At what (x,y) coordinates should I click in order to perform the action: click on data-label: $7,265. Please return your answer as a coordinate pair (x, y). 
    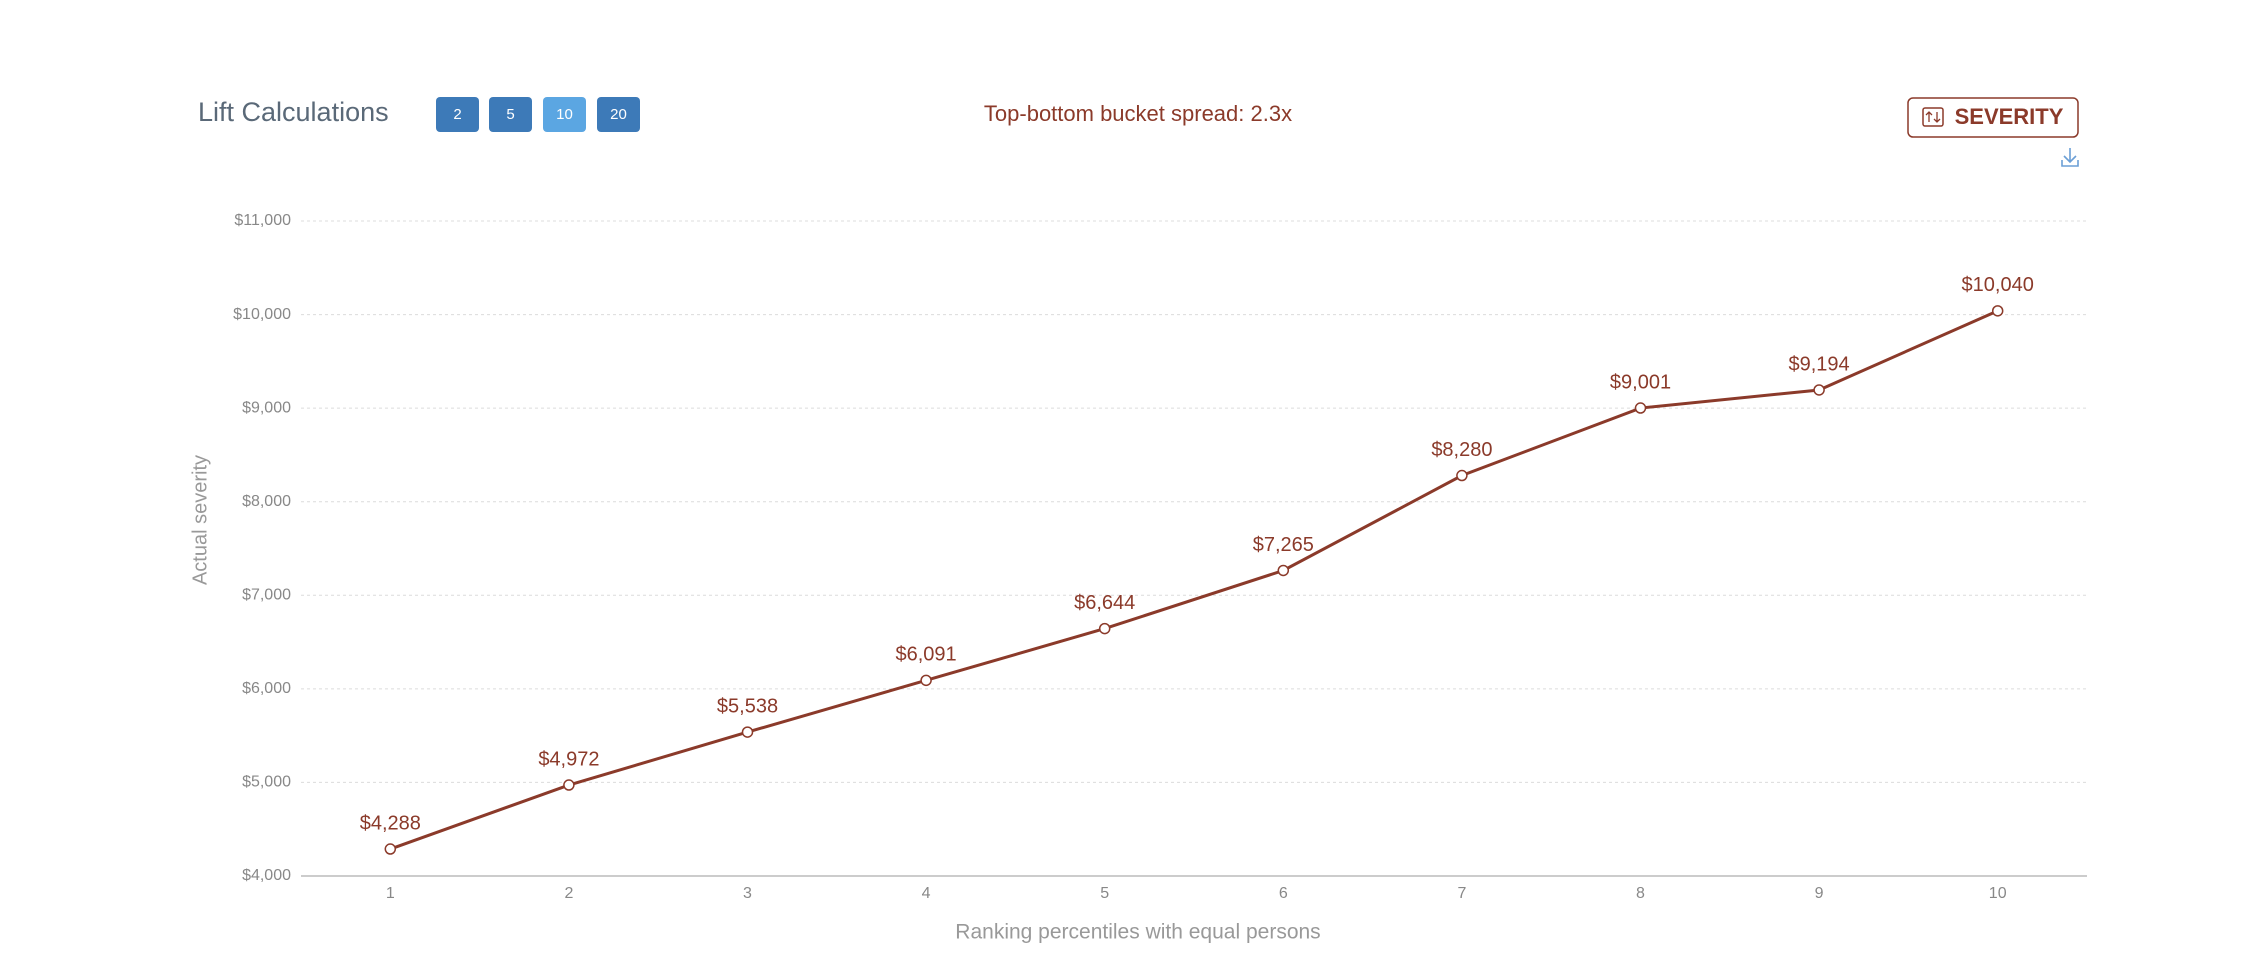
    Looking at the image, I should click on (1283, 545).